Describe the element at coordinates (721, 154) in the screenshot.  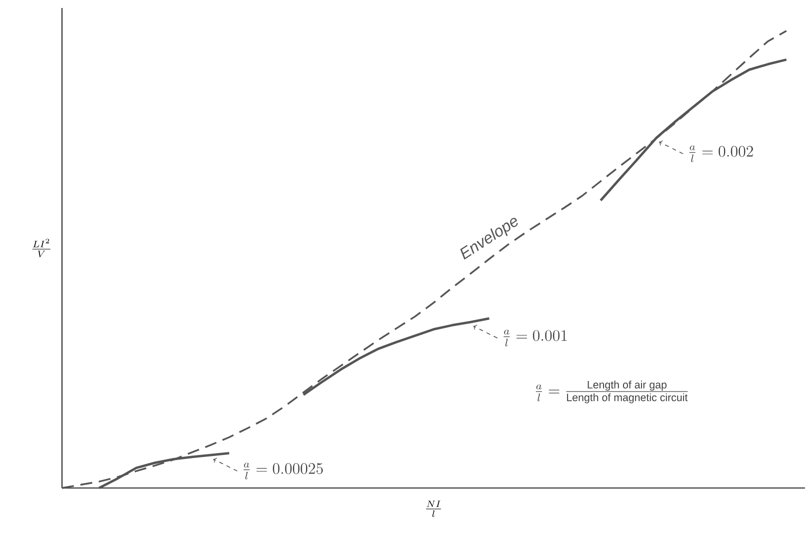
I see `annotation: $\frac{a}{l} = 0.002$` at that location.